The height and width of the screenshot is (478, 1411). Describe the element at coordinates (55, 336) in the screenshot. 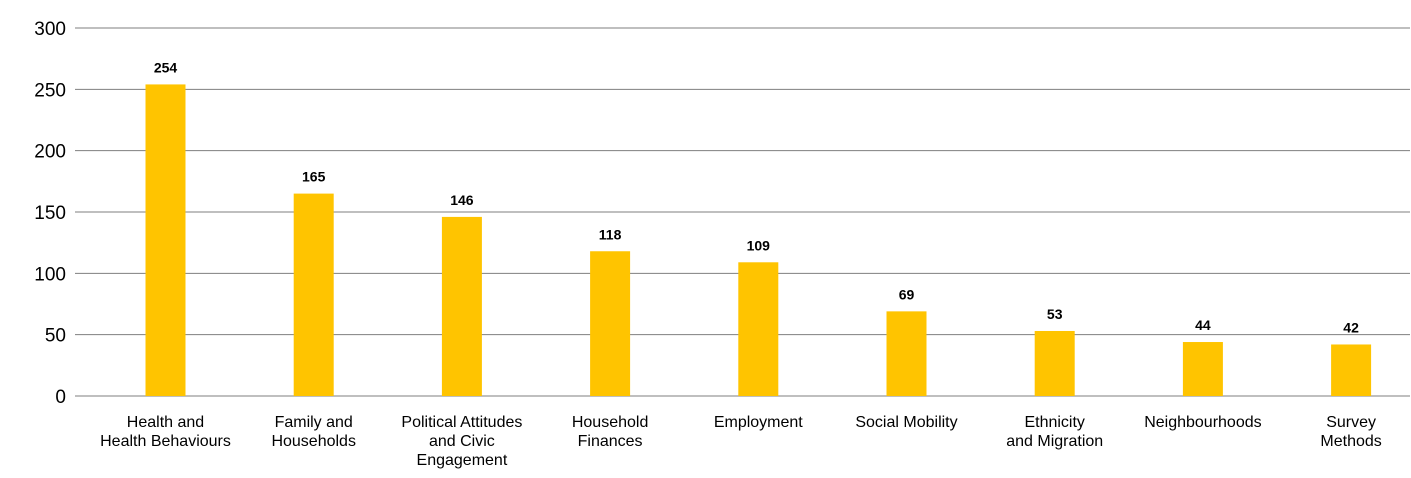

I see `y-tick-label: 50` at that location.